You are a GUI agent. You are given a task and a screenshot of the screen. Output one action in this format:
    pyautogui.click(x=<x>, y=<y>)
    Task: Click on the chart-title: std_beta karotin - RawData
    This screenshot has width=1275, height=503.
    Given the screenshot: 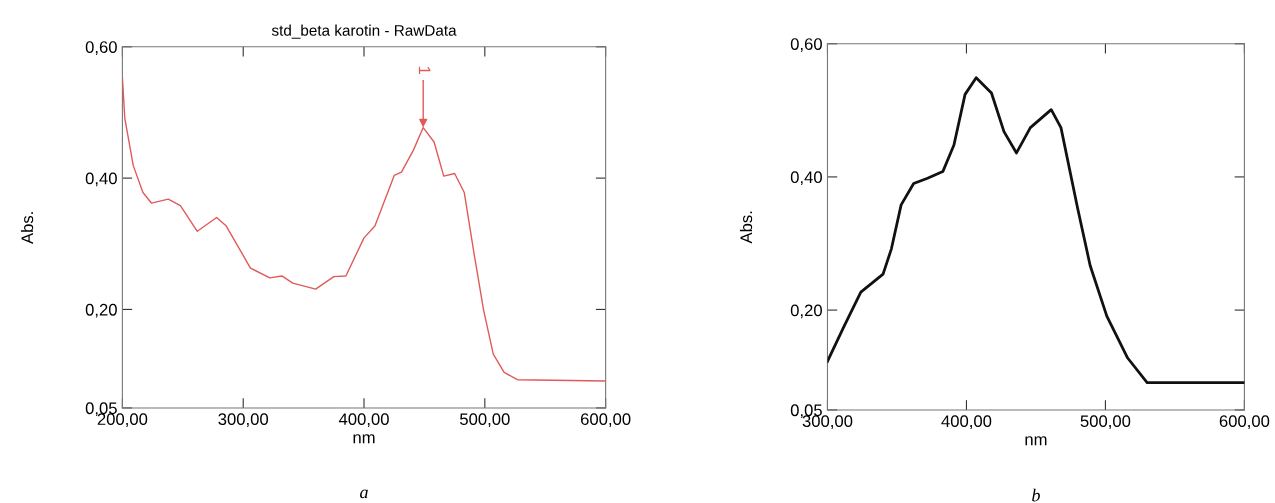 What is the action you would take?
    pyautogui.click(x=364, y=31)
    